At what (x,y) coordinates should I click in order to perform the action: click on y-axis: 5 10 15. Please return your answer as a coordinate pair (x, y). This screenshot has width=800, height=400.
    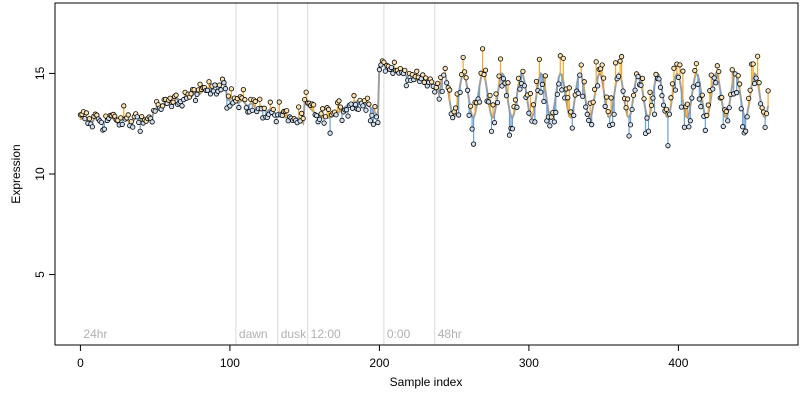
    Looking at the image, I should click on (44, 172).